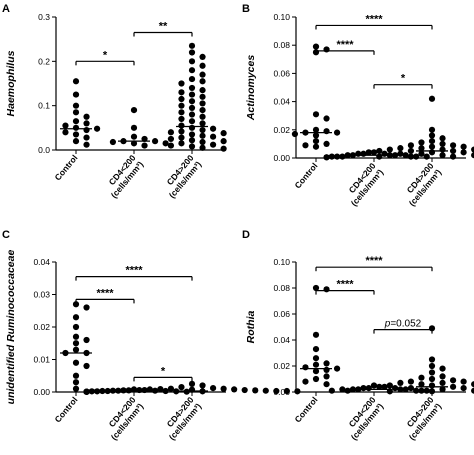 Image resolution: width=474 pixels, height=455 pixels. I want to click on x-tick-label: Control, so click(305, 410).